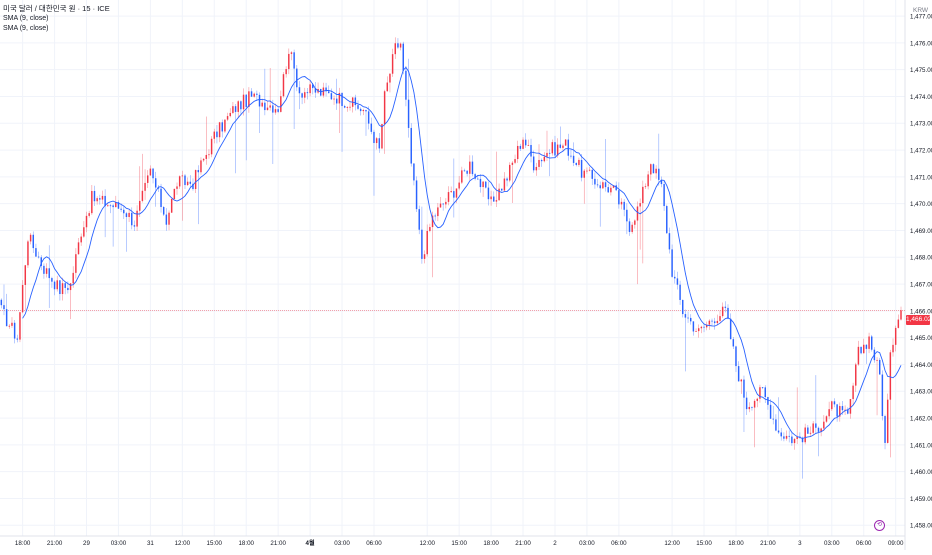 Image resolution: width=932 pixels, height=555 pixels. I want to click on symbol-title: 미국 달러 / 대한민국 원 · 15 · ICE, so click(56, 8).